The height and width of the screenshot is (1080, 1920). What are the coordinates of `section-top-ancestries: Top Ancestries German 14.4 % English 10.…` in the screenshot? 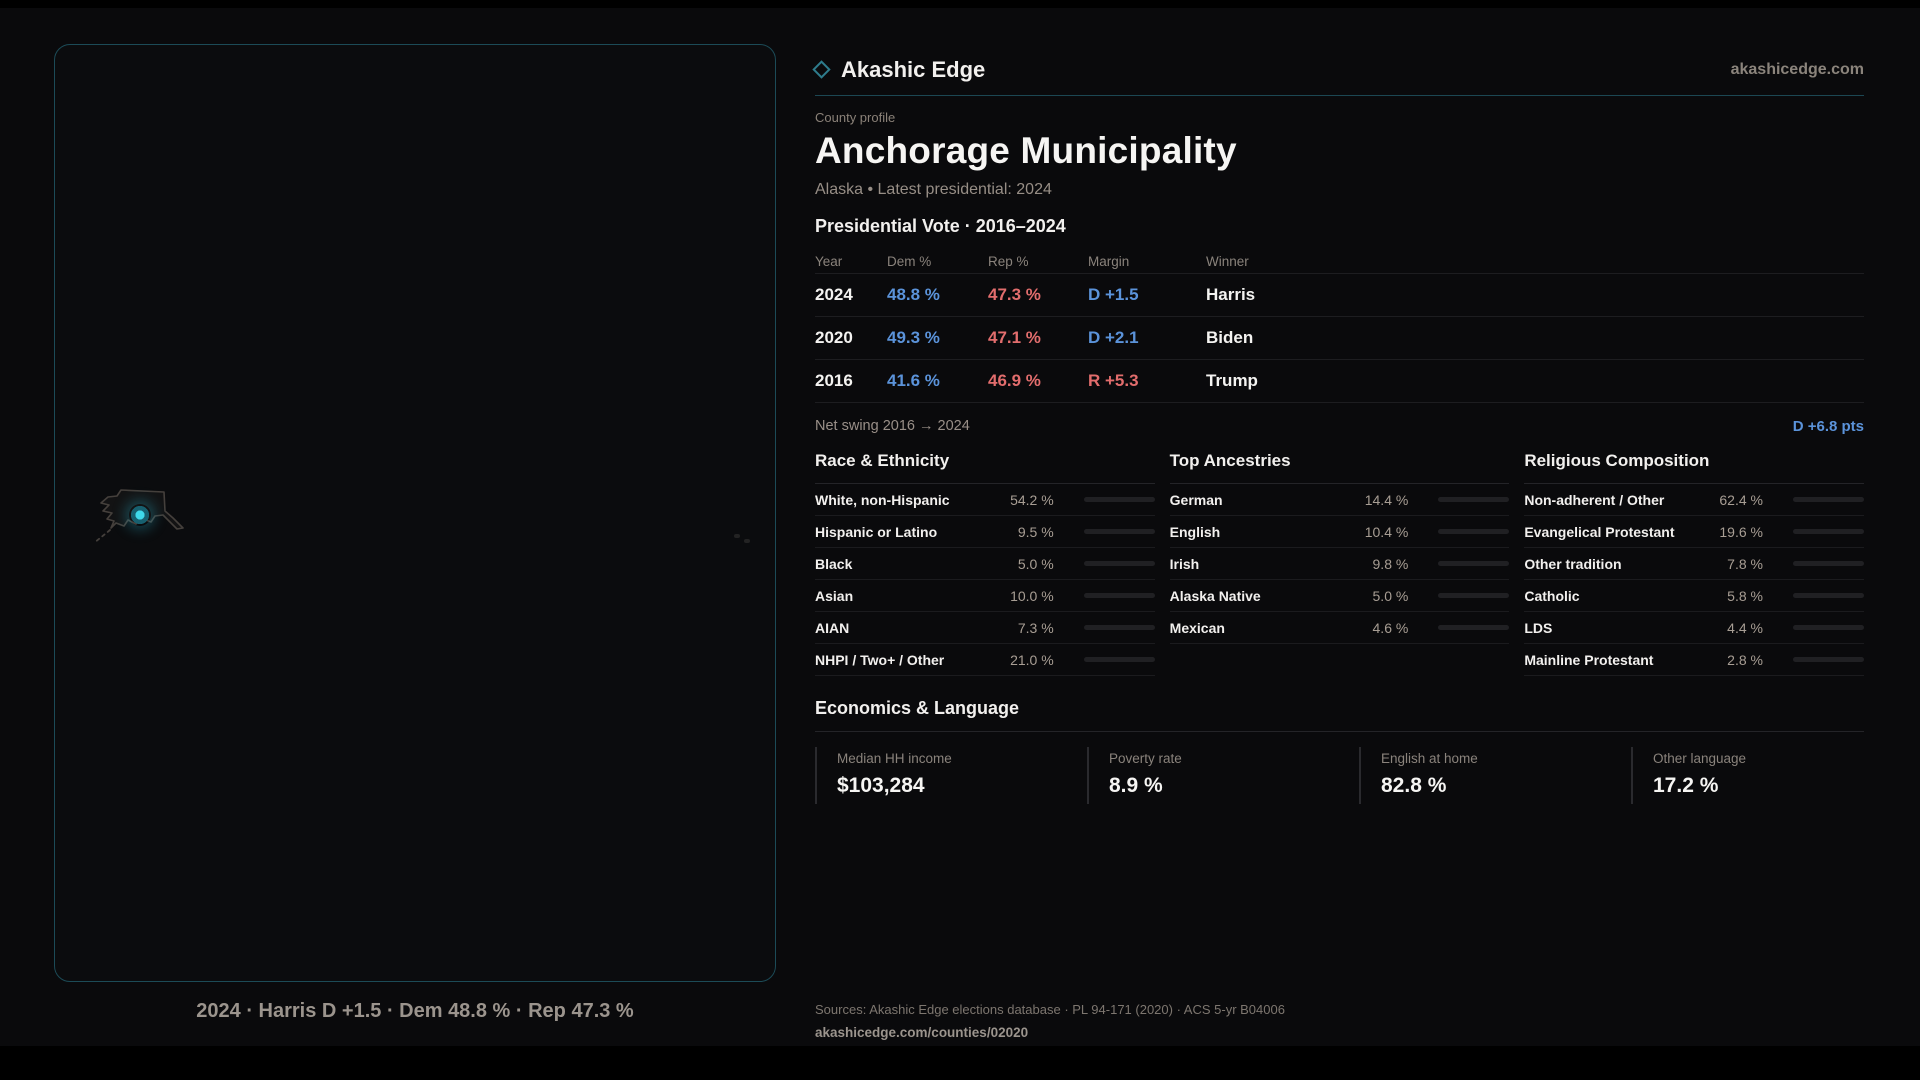 It's located at (1339, 563).